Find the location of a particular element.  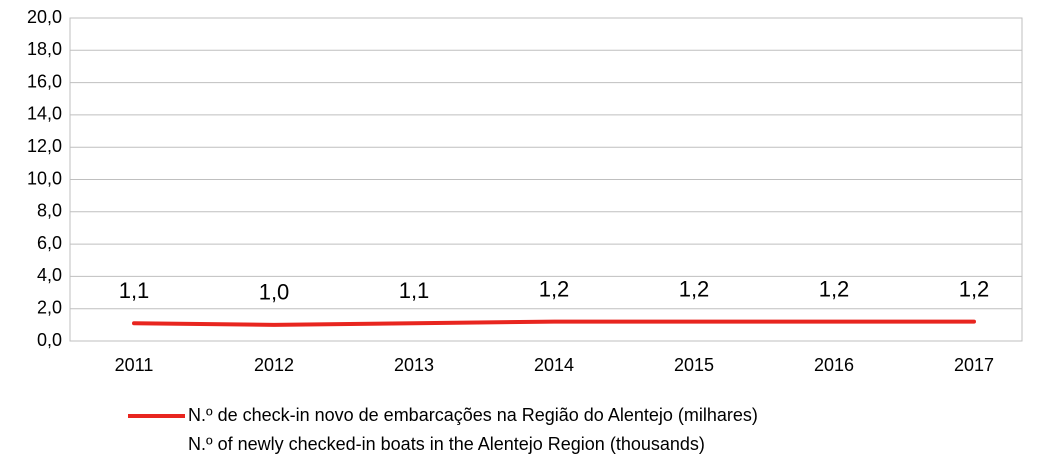

x-tick-label: 2013 is located at coordinates (414, 365).